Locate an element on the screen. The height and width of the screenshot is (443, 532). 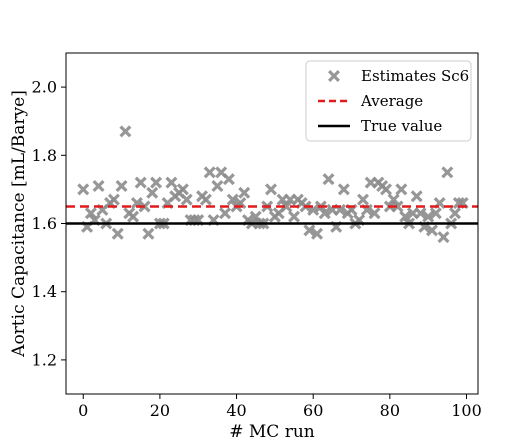
x-tick-label: 100 is located at coordinates (466, 410).